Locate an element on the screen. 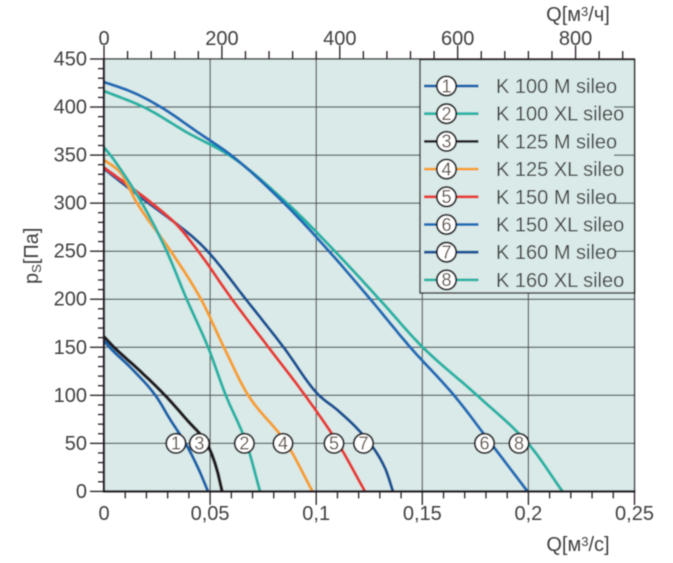  svg-text: 0,25 is located at coordinates (634, 514).